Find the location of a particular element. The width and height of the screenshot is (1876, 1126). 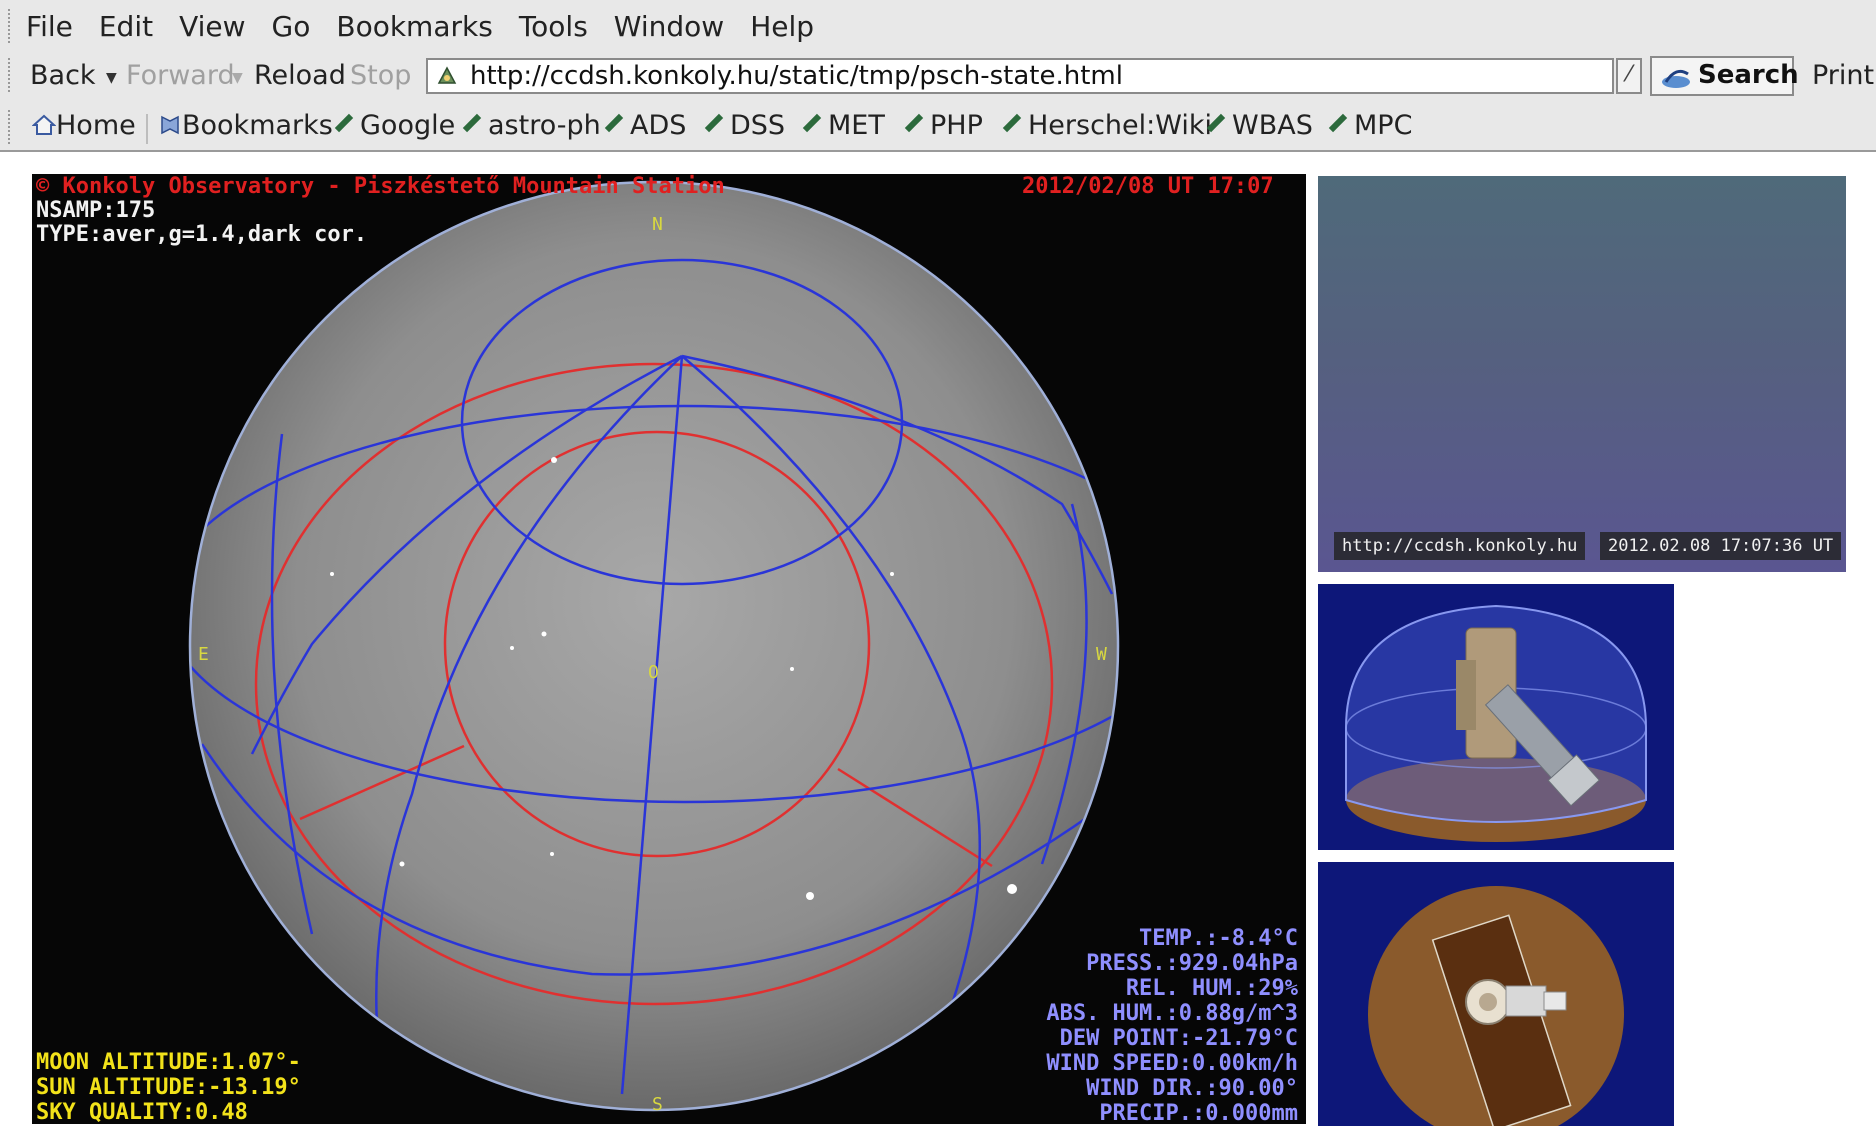

separator is located at coordinates (147, 129).